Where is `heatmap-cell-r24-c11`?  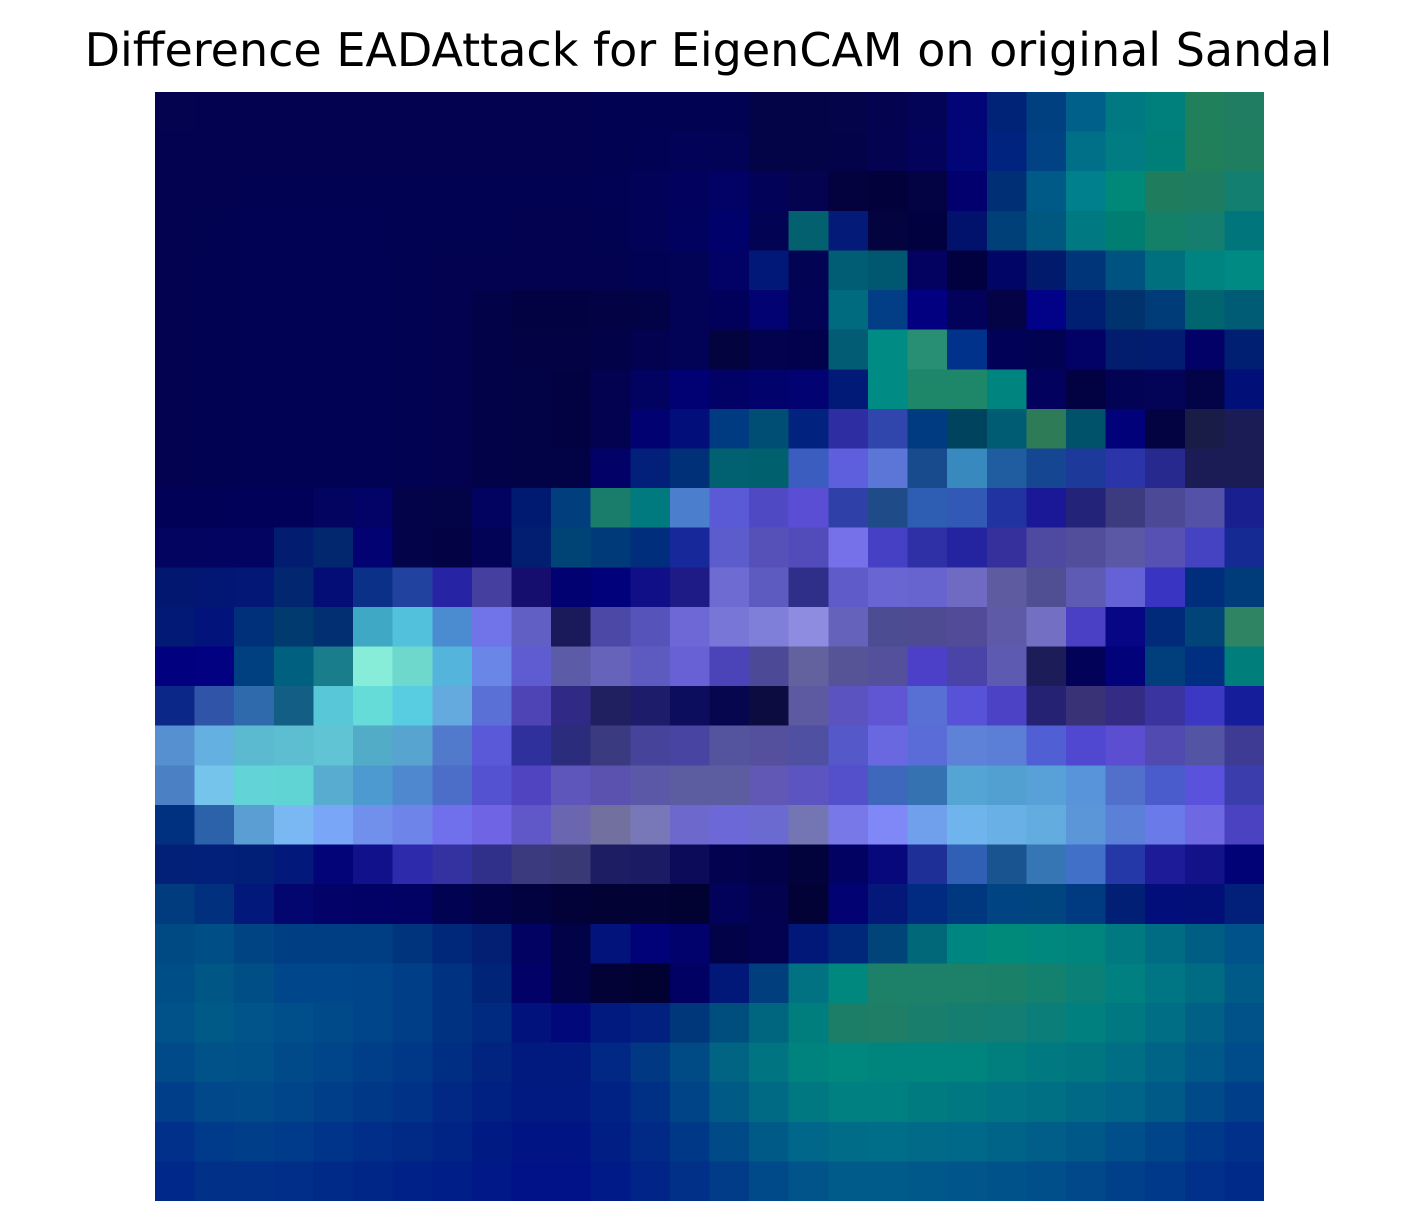 heatmap-cell-r24-c11 is located at coordinates (610, 1062).